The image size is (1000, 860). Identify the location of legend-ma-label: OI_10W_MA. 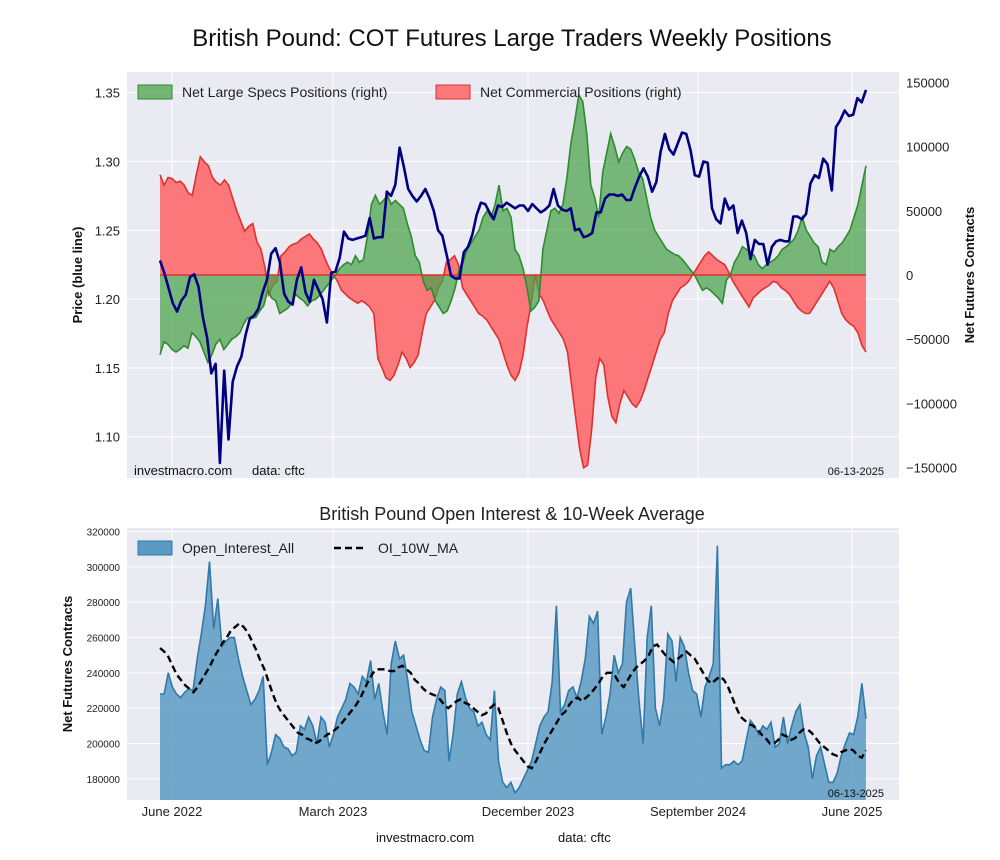
(418, 548).